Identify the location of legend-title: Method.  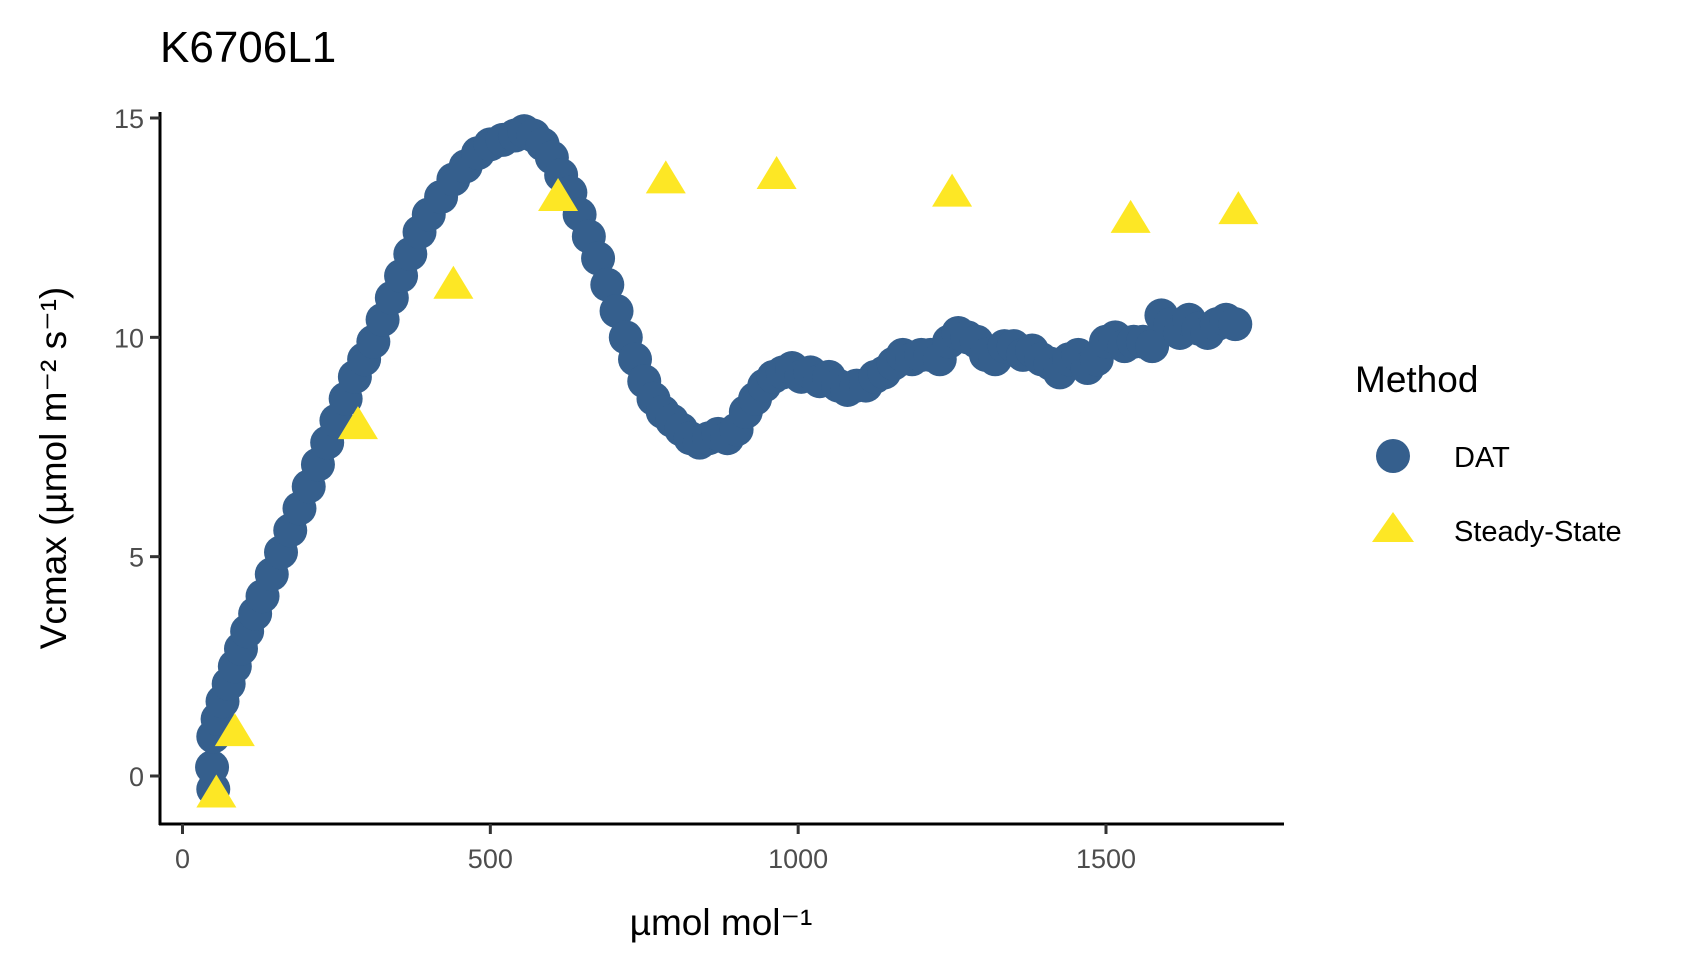
(1416, 379).